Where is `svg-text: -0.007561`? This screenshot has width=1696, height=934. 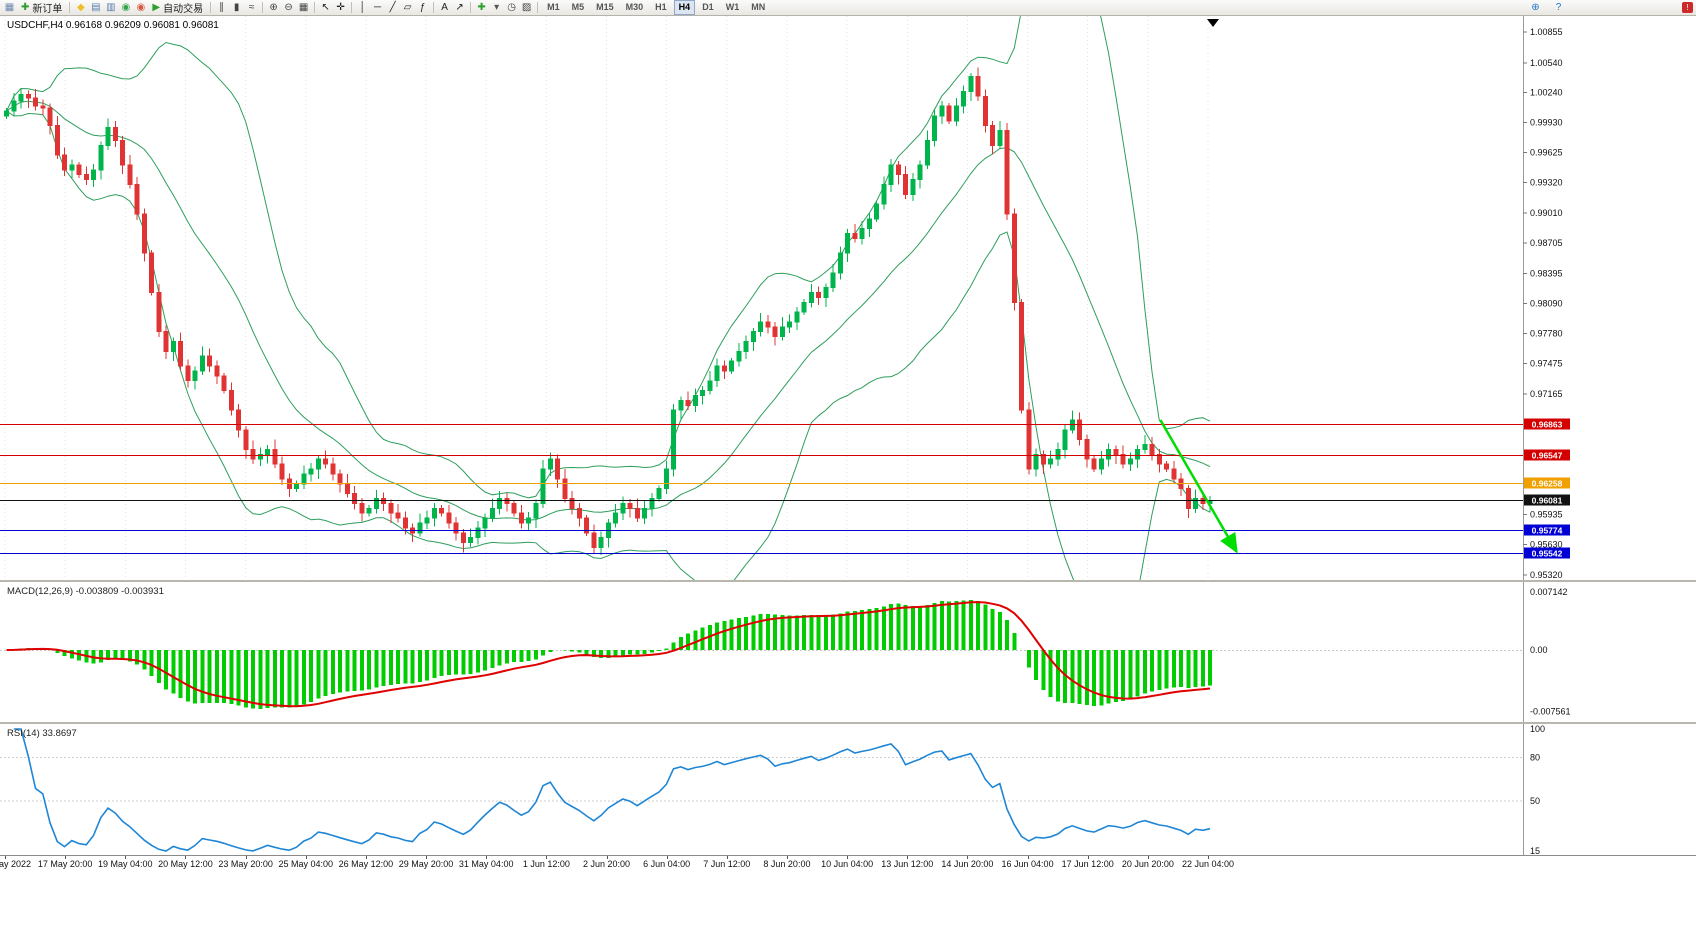 svg-text: -0.007561 is located at coordinates (1550, 711).